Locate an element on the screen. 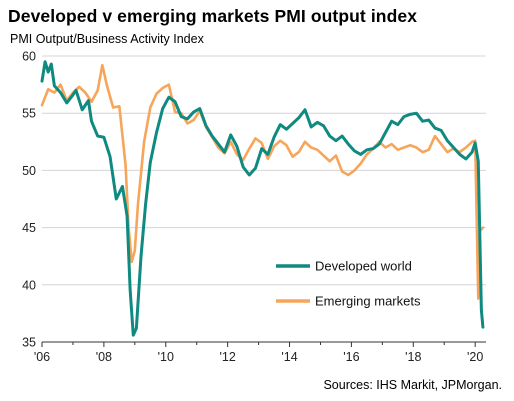 The image size is (514, 401). y-tick-label-35: 35 is located at coordinates (29, 343).